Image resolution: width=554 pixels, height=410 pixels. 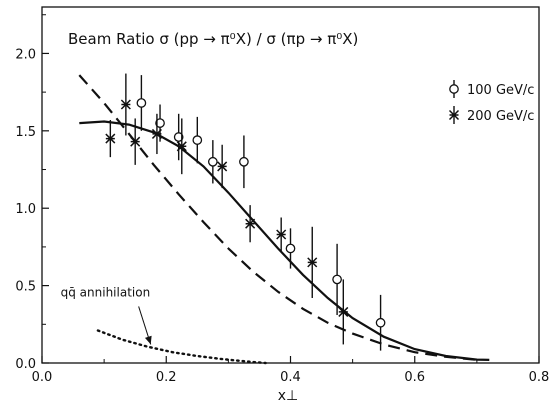 I want to click on x-axis-title: x⊥, so click(x=288, y=396).